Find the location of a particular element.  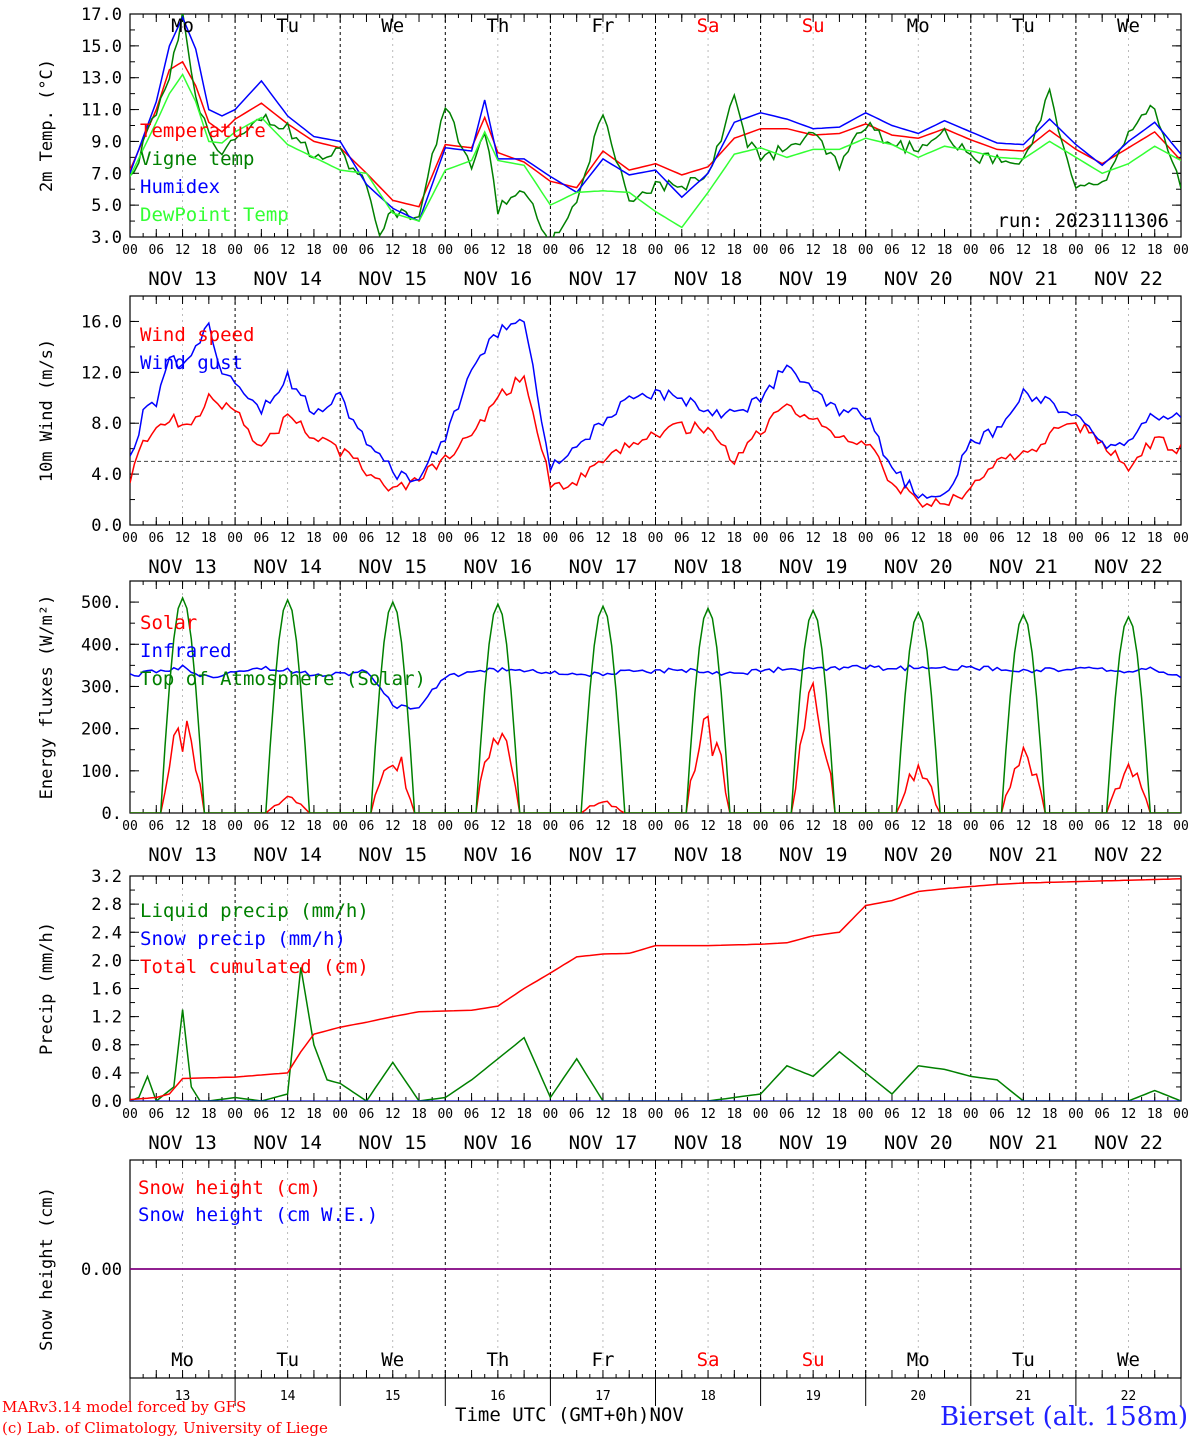

x-date-label: NOV 17 is located at coordinates (603, 855).